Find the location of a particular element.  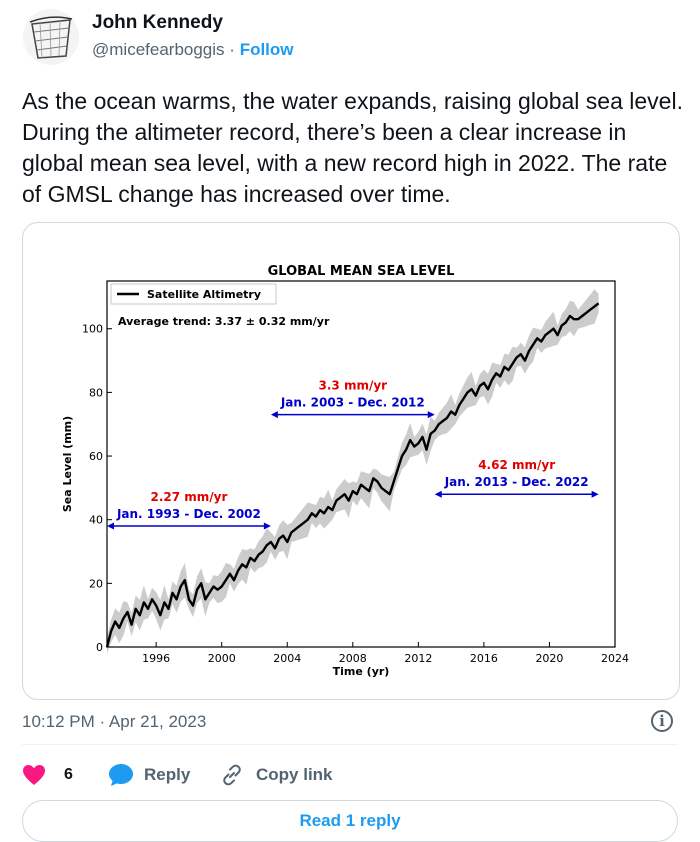

x-tick-label: 2000 is located at coordinates (222, 658).